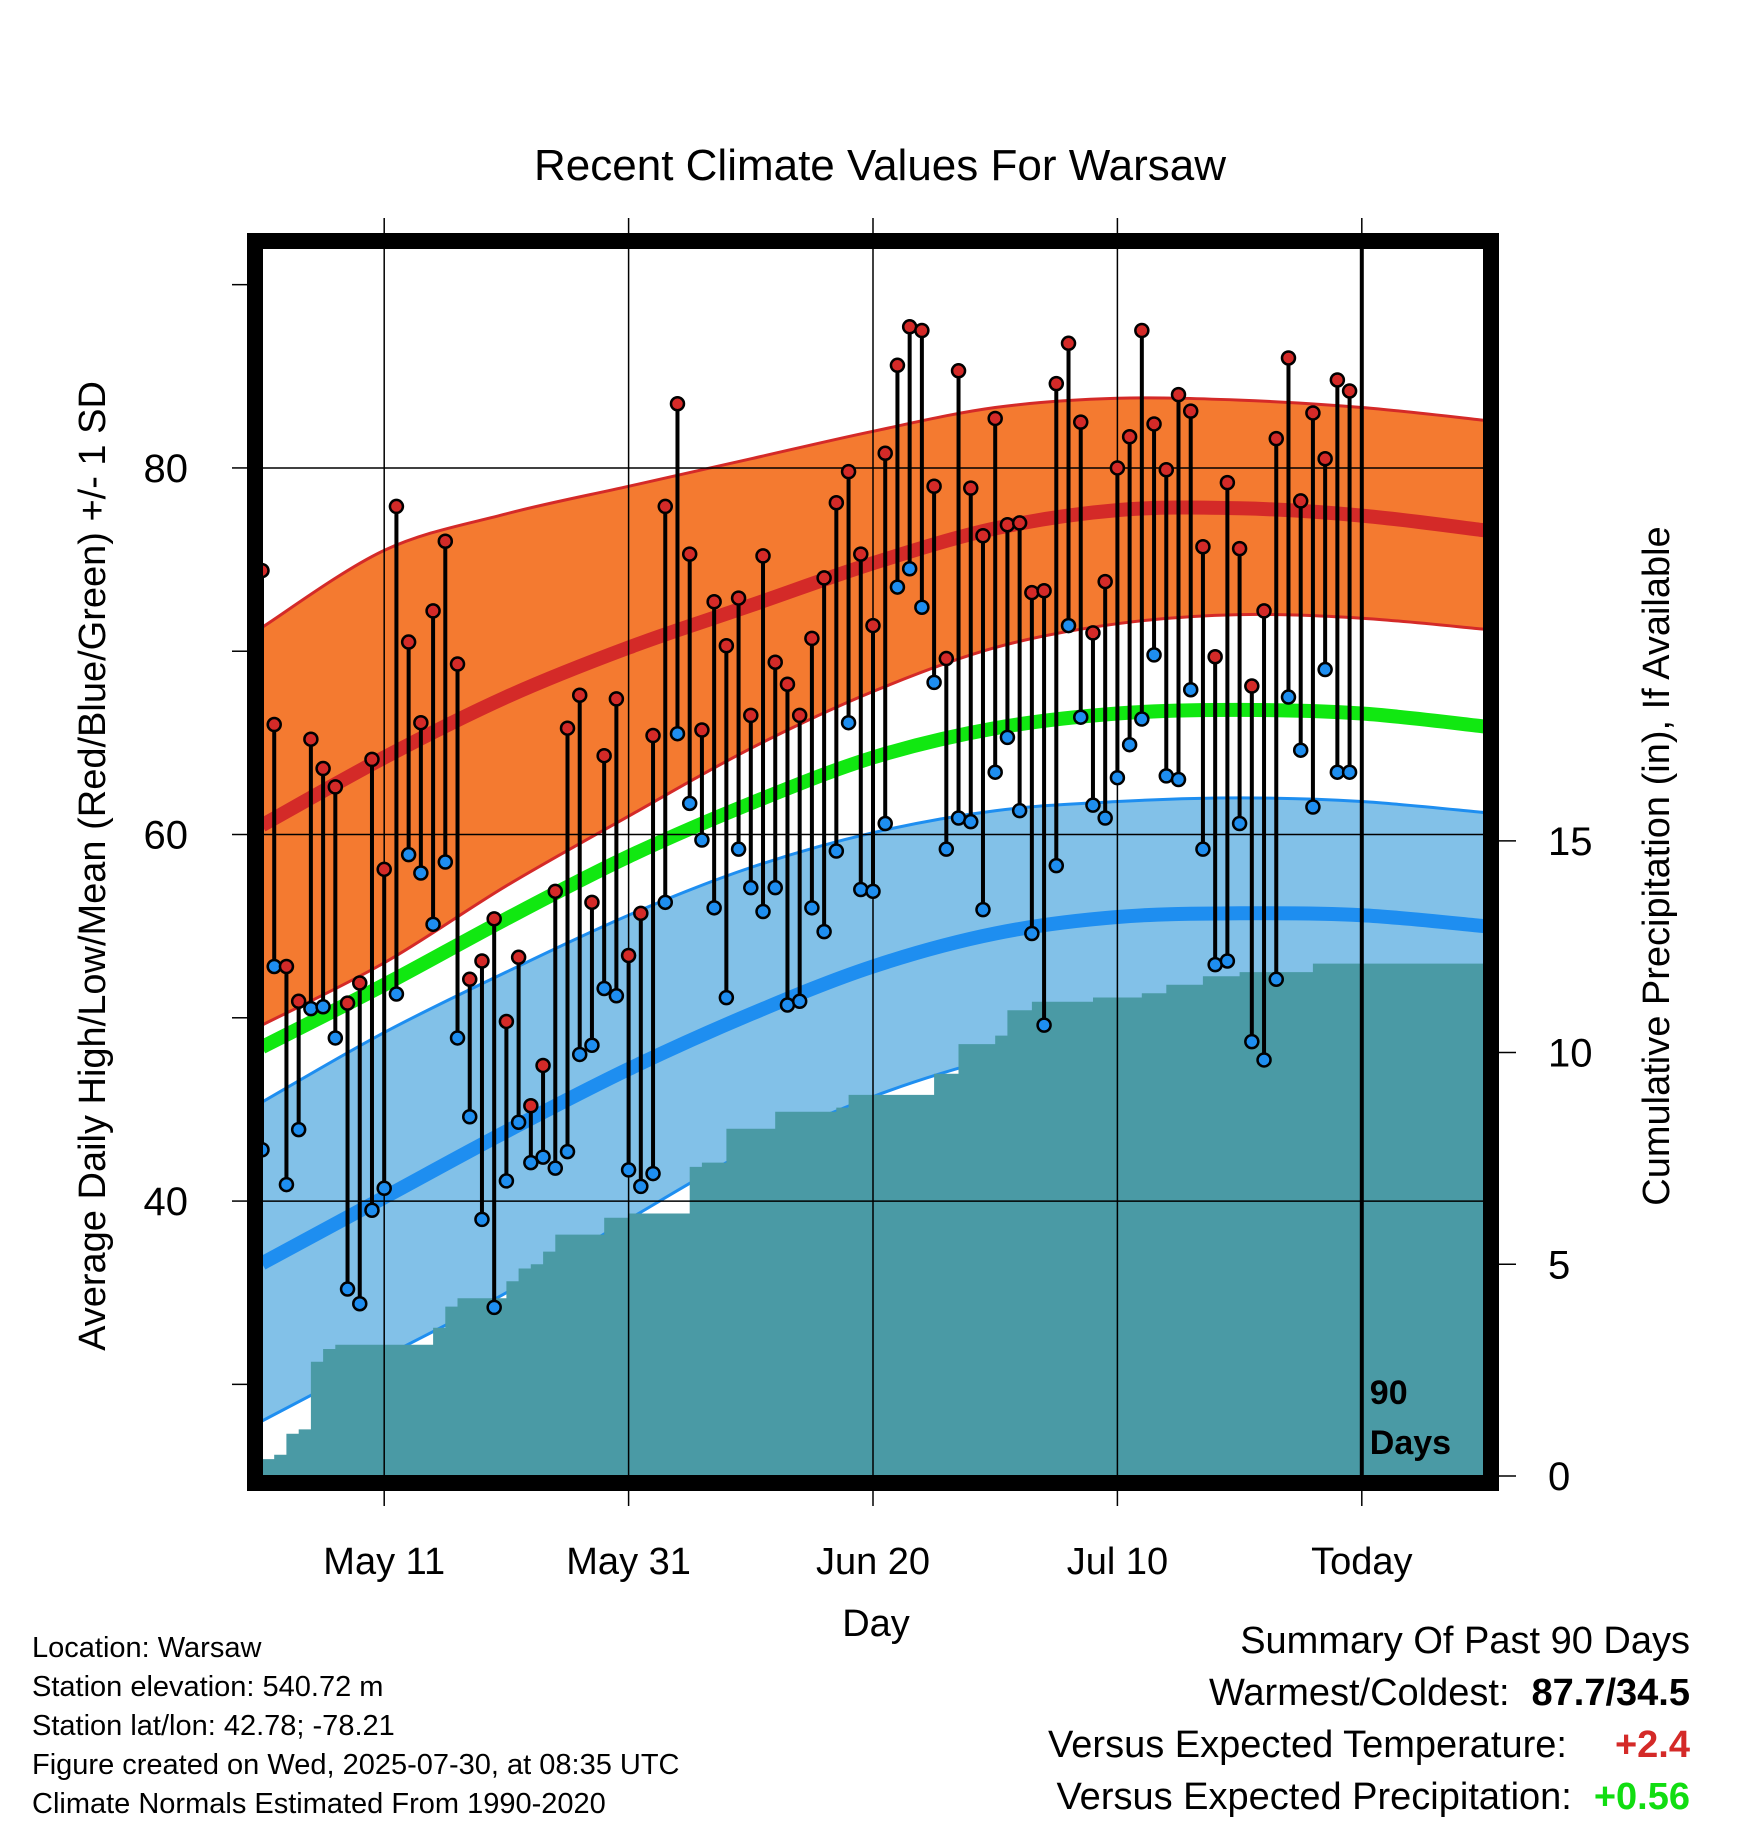  I want to click on x-tick-label: May 11, so click(384, 1562).